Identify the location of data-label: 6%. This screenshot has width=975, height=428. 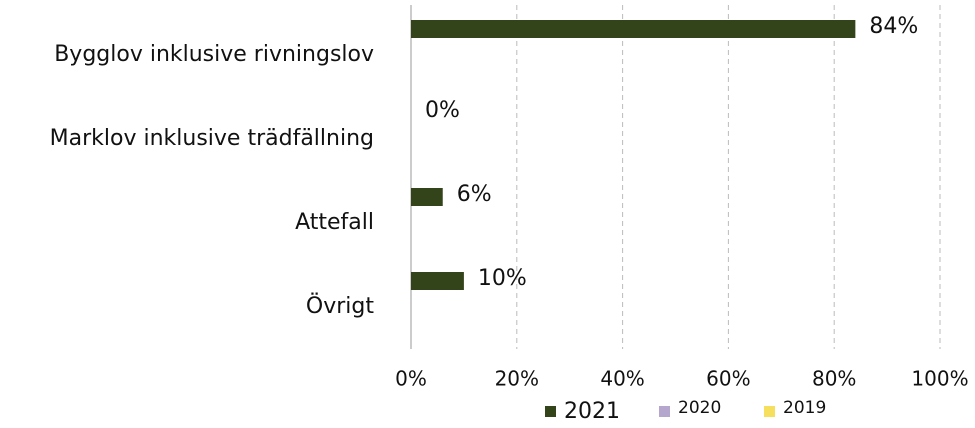
(474, 194).